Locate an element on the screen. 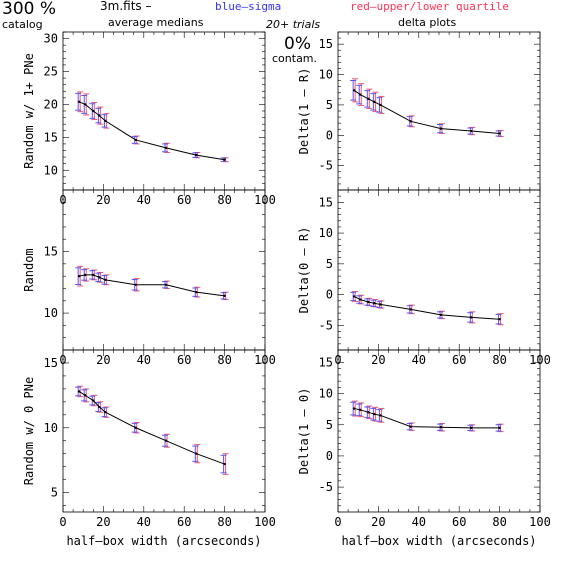 This screenshot has width=574, height=574. y-axis-label: Delta(1 – R) is located at coordinates (304, 111).